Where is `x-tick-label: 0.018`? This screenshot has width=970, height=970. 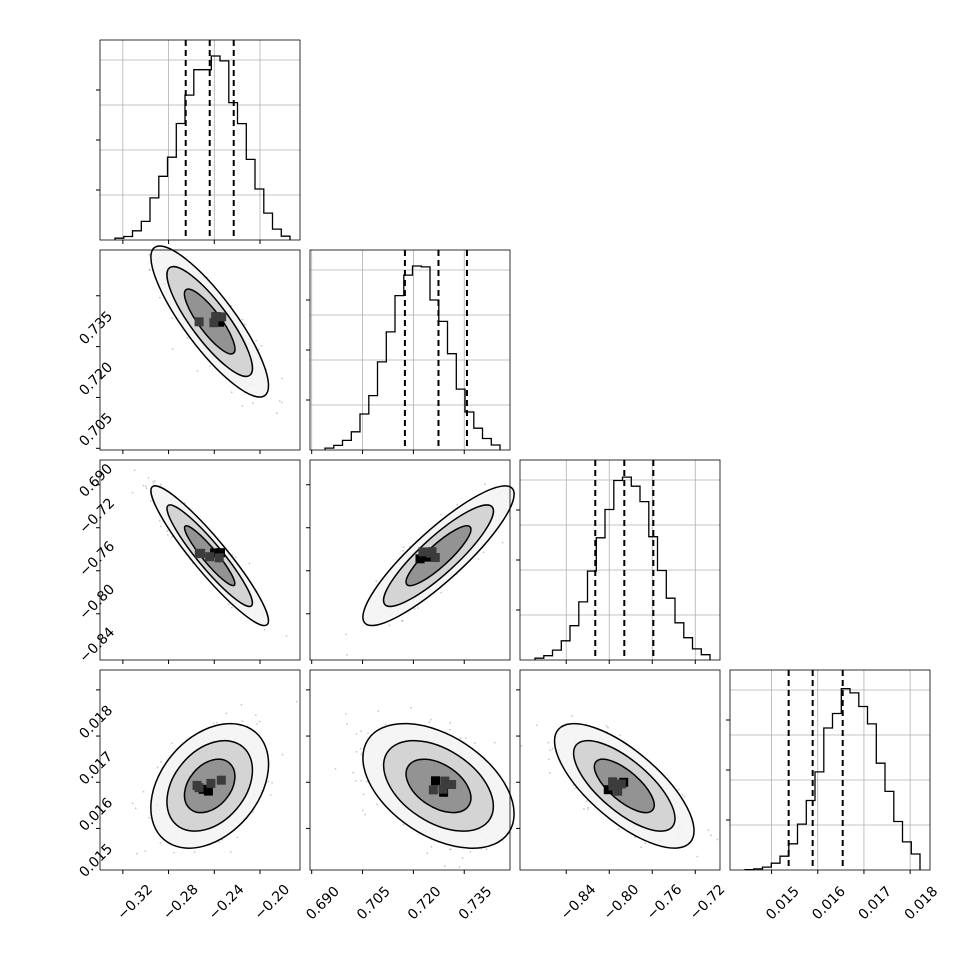 x-tick-label: 0.018 is located at coordinates (922, 904).